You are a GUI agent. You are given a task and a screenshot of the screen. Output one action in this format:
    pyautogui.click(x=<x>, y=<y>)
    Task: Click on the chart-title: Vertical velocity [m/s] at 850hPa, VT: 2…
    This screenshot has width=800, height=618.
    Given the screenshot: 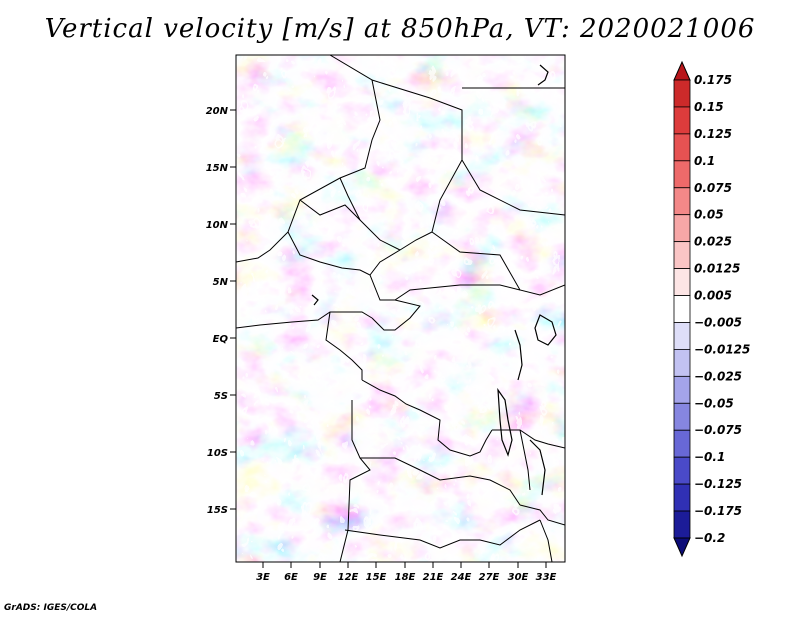 What is the action you would take?
    pyautogui.click(x=400, y=29)
    